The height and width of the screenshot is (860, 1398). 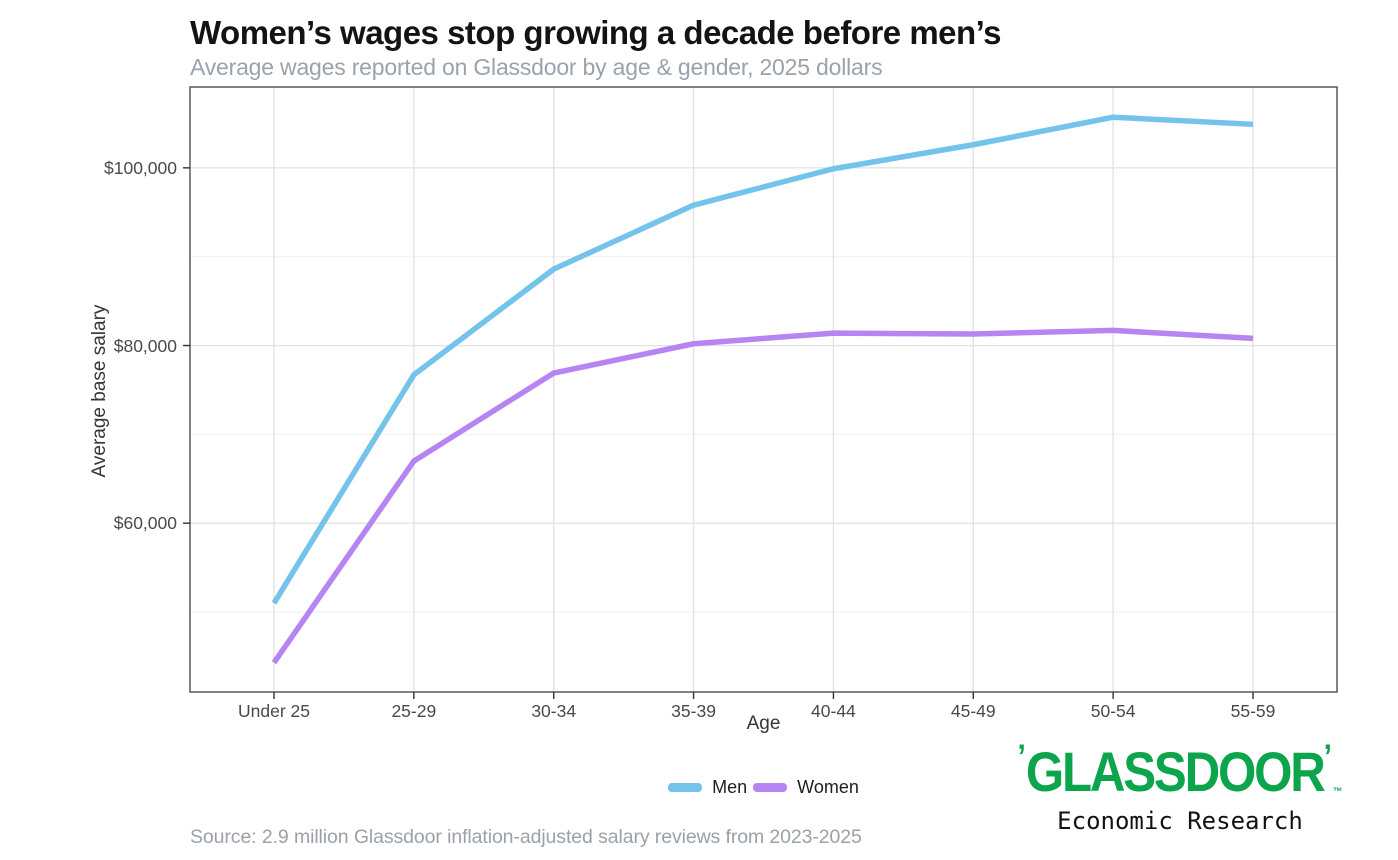 I want to click on men-line-swatch, so click(x=685, y=787).